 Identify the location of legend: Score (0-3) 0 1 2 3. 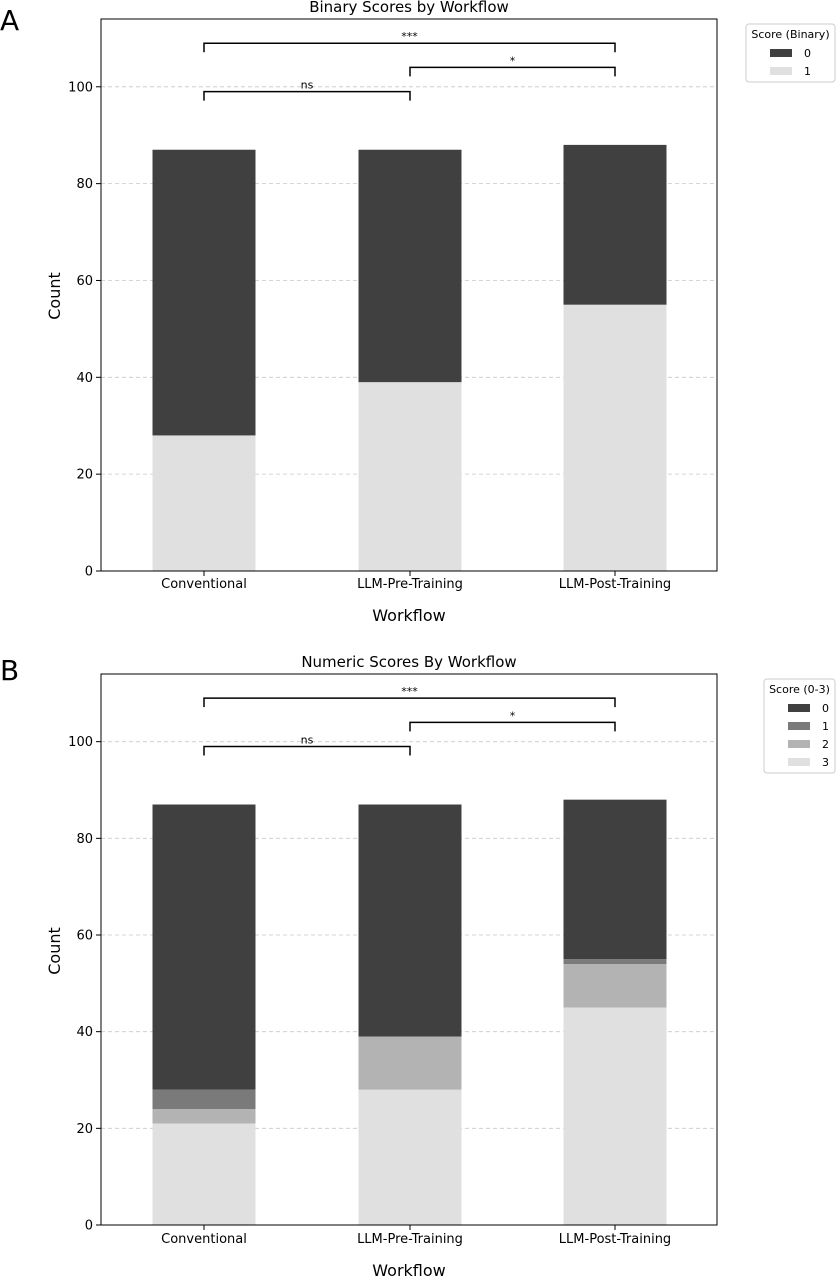
(799, 726).